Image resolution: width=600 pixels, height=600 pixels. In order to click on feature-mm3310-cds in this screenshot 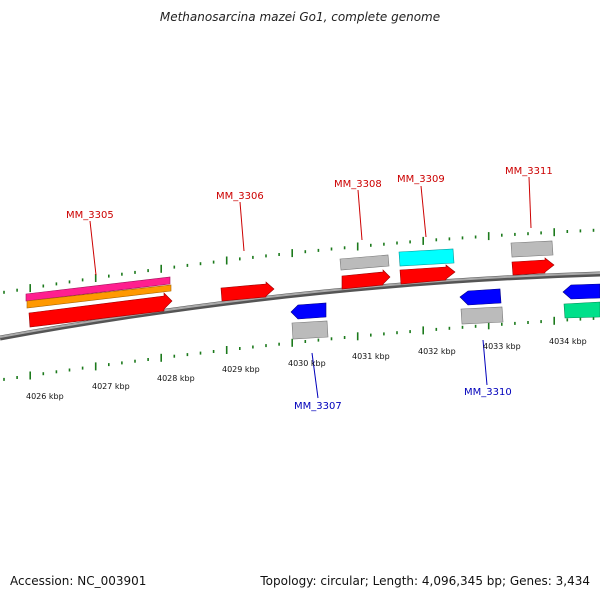, I will do `click(480, 297)`.